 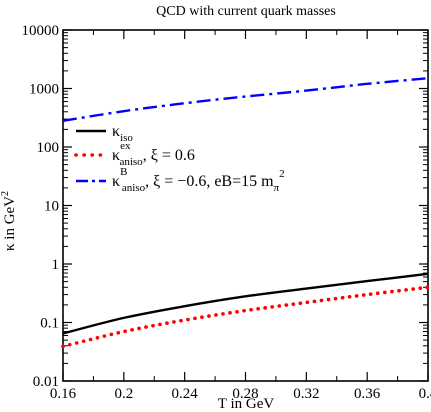 I want to click on legend-tail-superscript: 2, so click(x=282, y=174).